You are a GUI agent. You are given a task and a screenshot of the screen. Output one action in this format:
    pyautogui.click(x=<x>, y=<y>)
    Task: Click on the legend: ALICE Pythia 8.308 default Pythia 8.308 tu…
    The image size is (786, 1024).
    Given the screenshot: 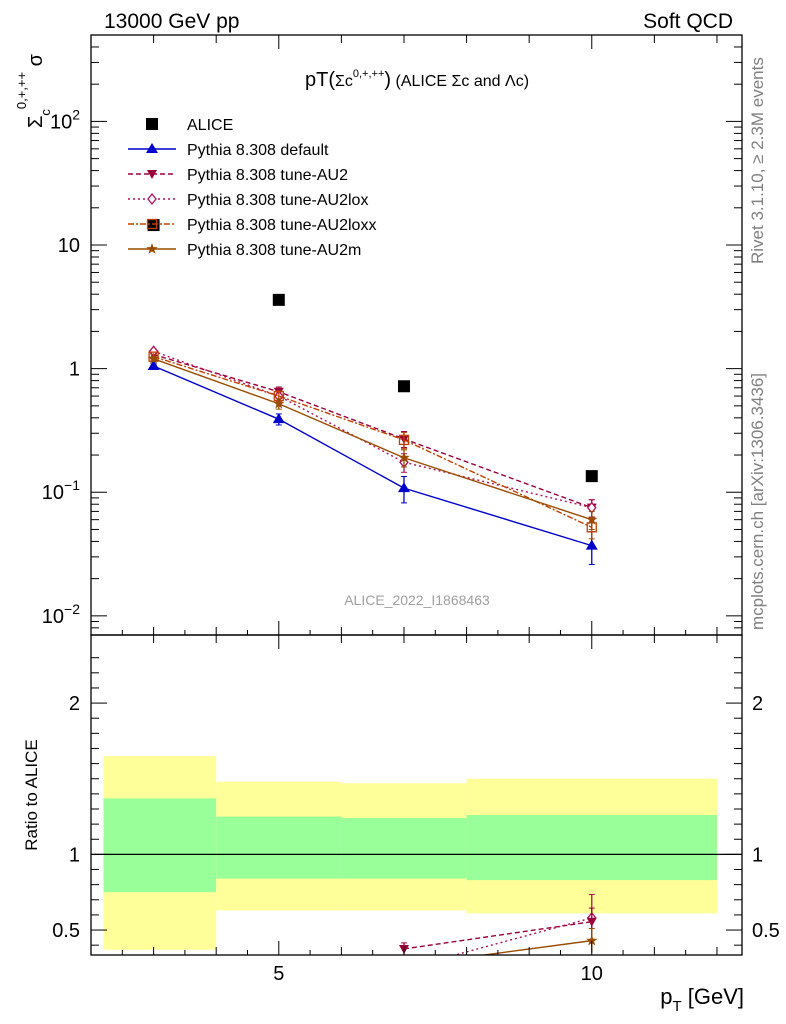 What is the action you would take?
    pyautogui.click(x=252, y=188)
    